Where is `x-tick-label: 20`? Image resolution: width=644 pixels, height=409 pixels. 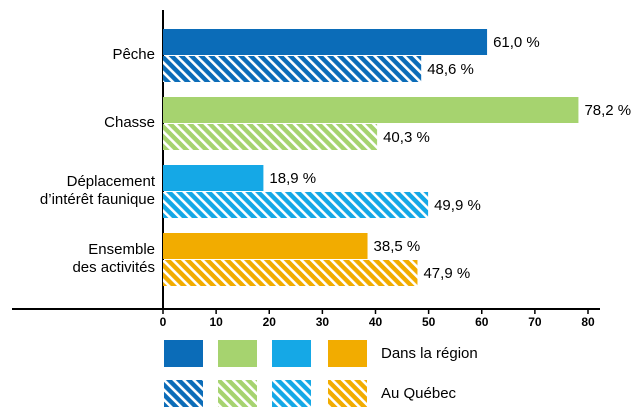
x-tick-label: 20 is located at coordinates (270, 322).